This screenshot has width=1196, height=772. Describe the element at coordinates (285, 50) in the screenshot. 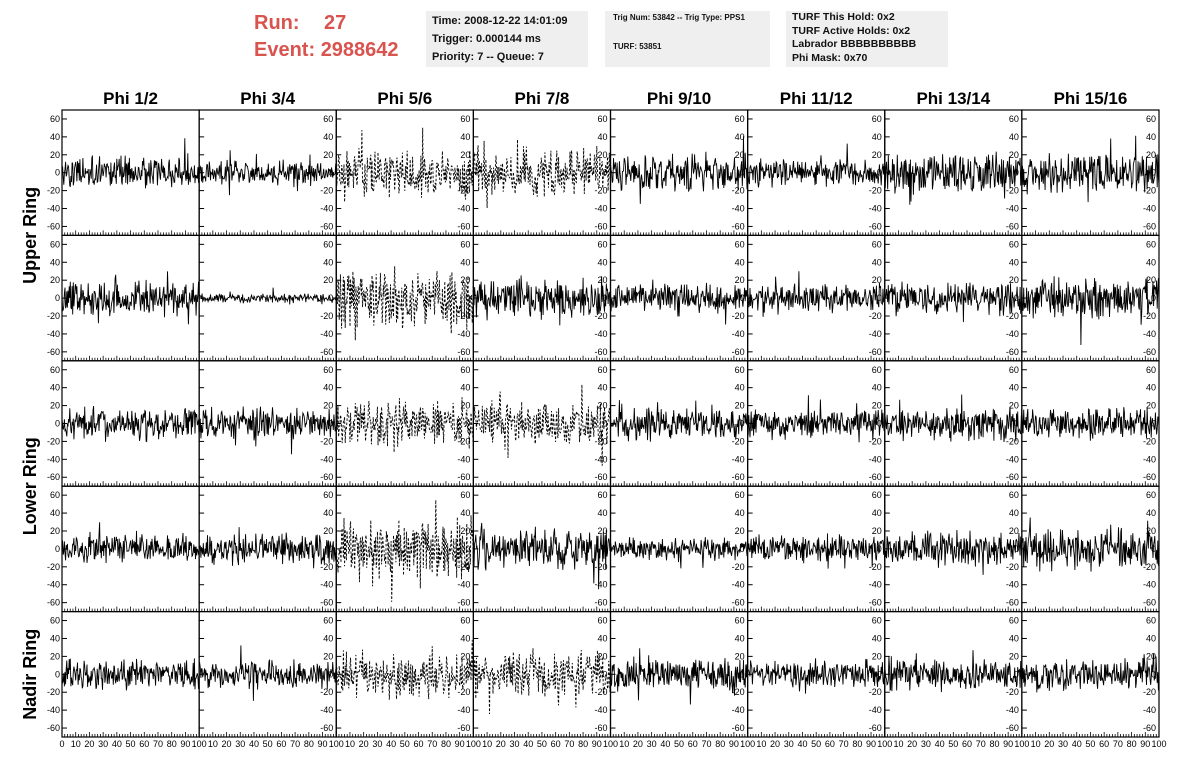

I see `event-label: Event:` at that location.